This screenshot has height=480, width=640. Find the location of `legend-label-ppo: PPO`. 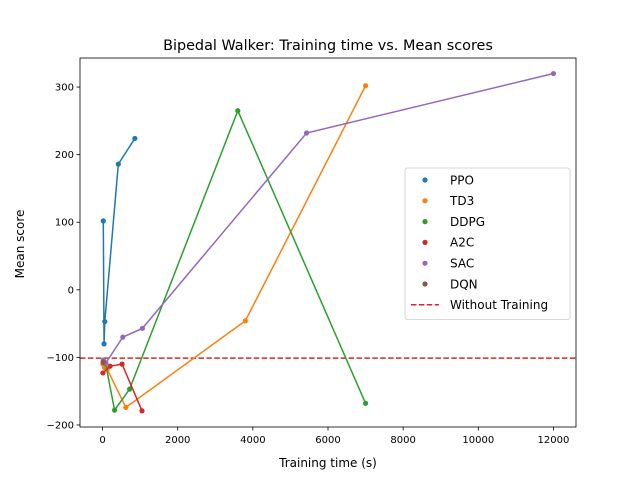

legend-label-ppo: PPO is located at coordinates (462, 180).